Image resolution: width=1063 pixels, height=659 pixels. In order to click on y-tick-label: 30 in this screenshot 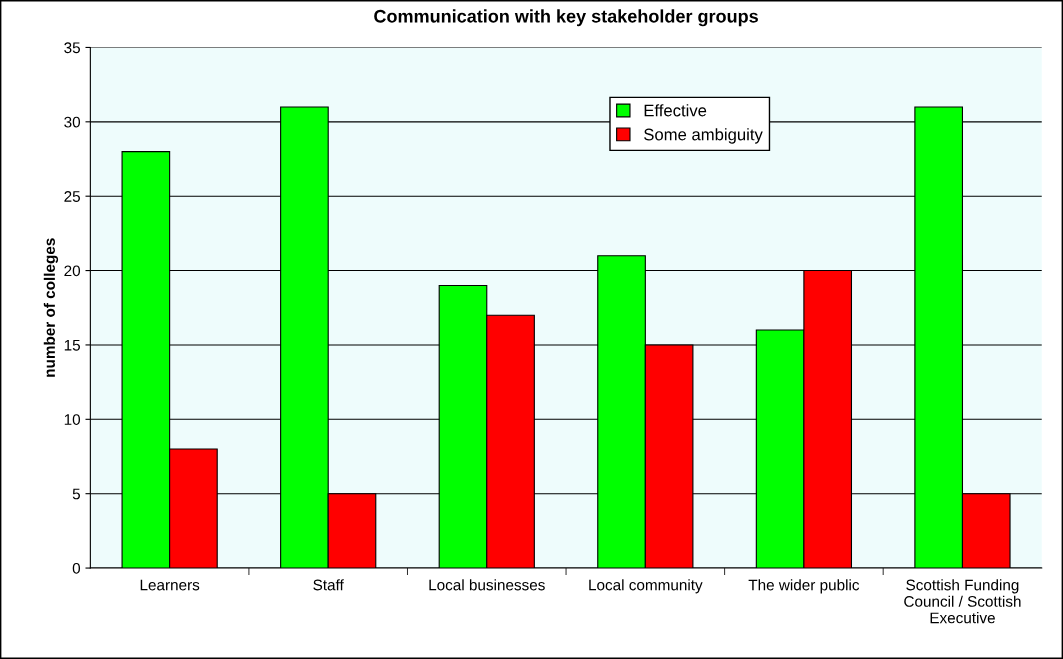, I will do `click(72, 122)`.